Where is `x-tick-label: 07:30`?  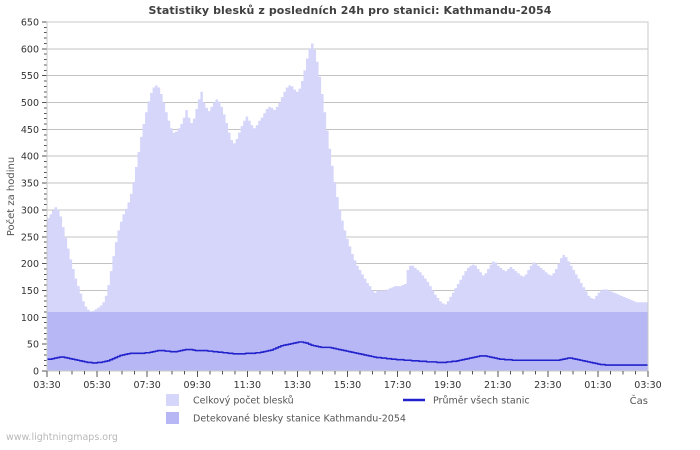
x-tick-label: 07:30 is located at coordinates (146, 385).